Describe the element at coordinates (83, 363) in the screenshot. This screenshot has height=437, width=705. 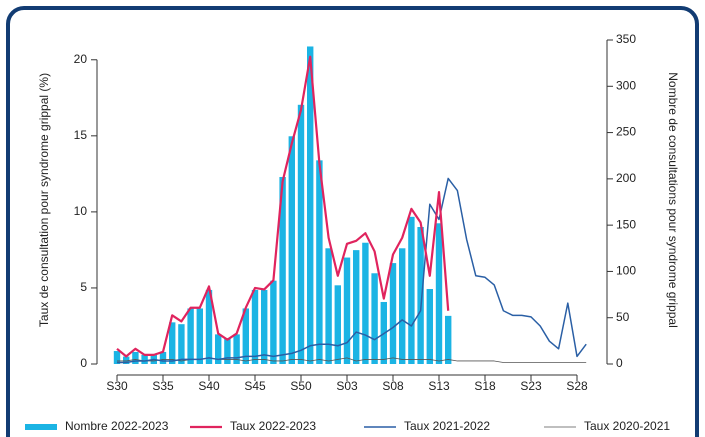
I see `y-tick-label: 0` at that location.